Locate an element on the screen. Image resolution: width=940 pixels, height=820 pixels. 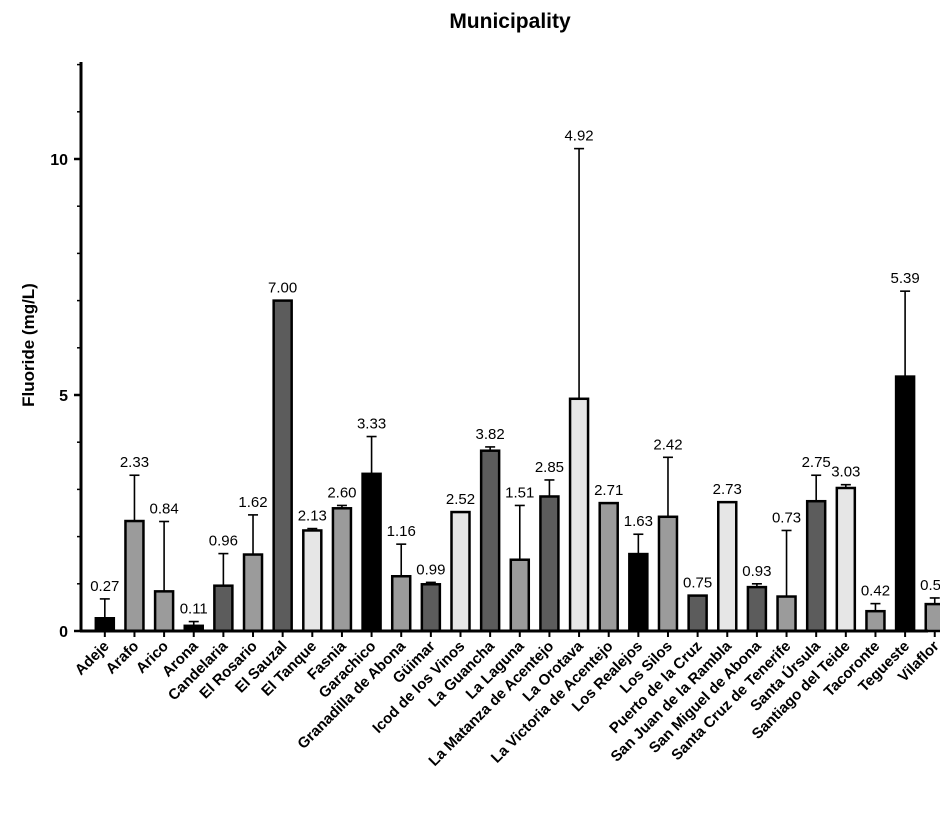
data-label: 4.92 is located at coordinates (578, 136).